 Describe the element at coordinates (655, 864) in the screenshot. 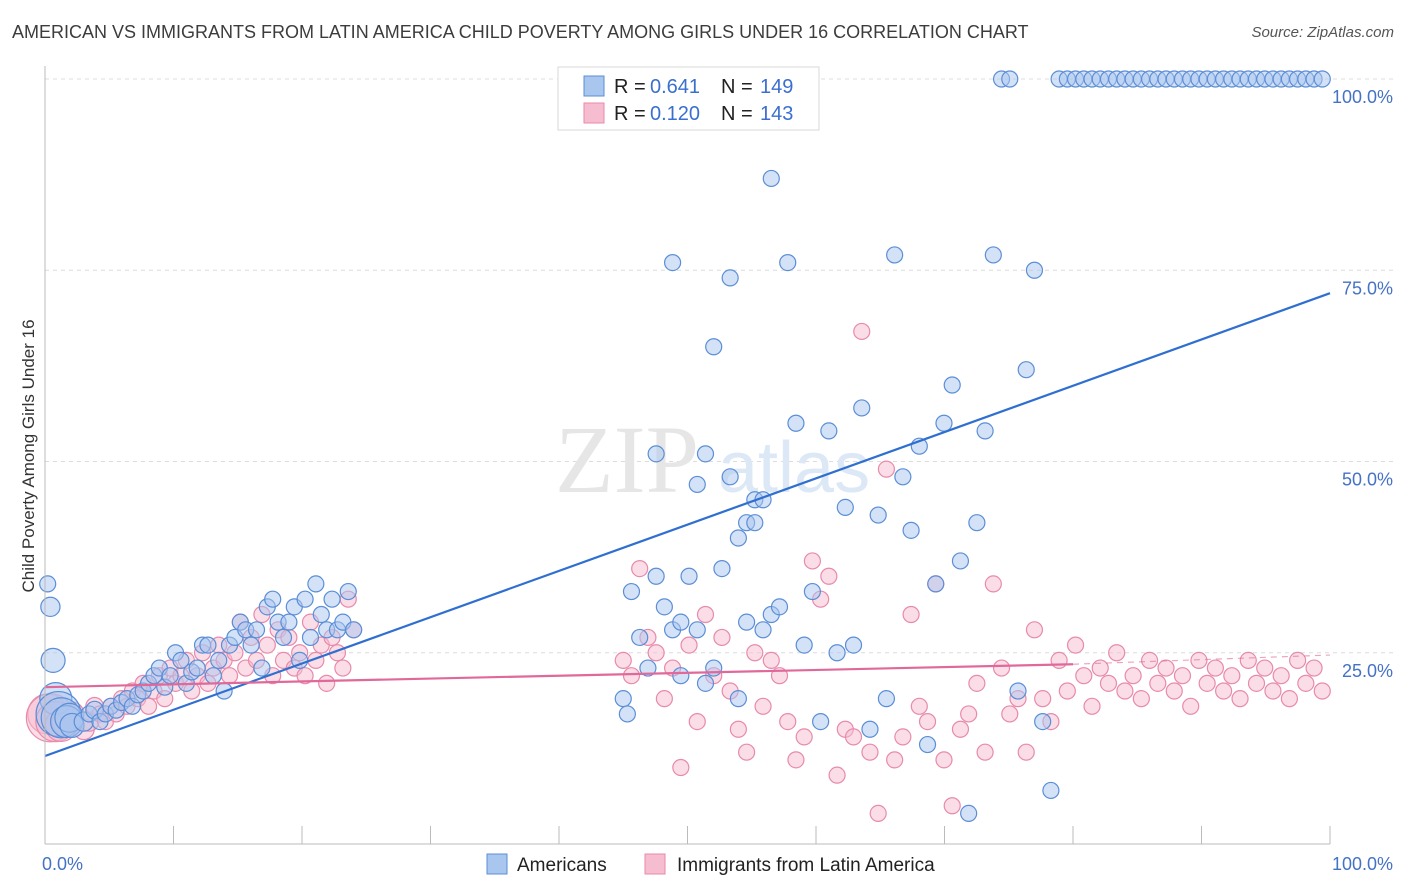

I see `bottom-legend-swatch-immigrants` at that location.